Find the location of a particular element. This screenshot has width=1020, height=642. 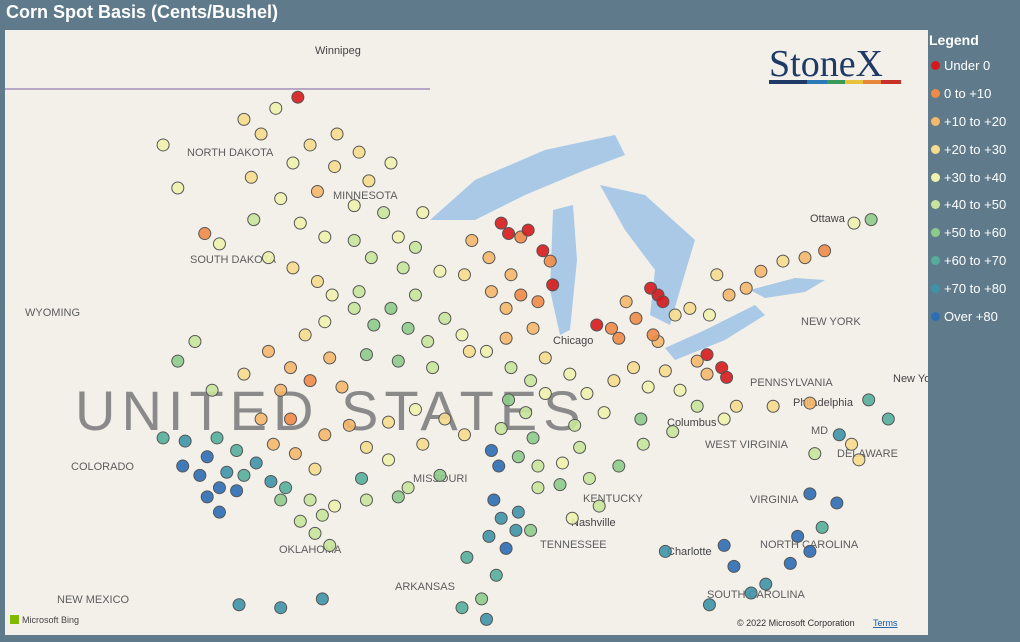

legend-item: Under 0 is located at coordinates (974, 66).